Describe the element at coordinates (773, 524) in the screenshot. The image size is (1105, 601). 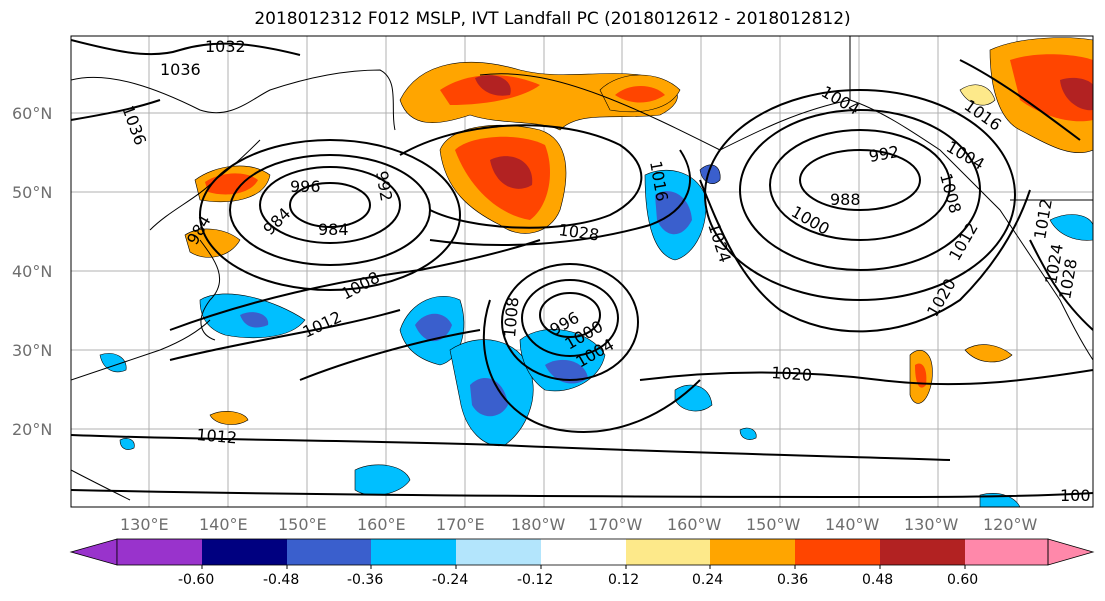
I see `lon-label: 150°W` at that location.